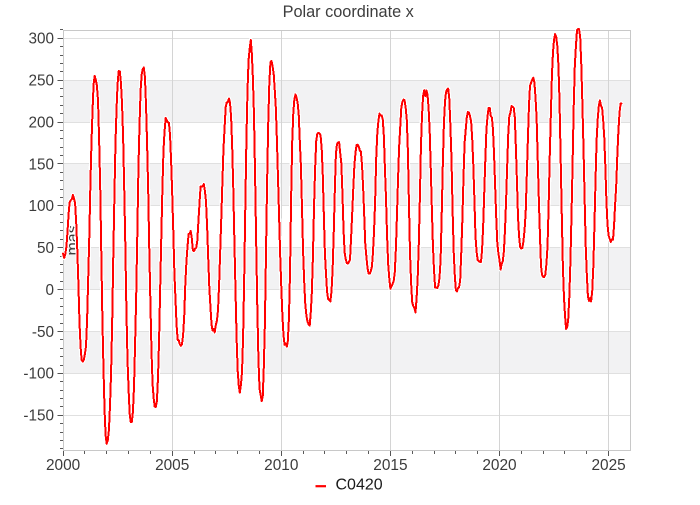 The image size is (700, 505). I want to click on svg-text: 2020, so click(499, 465).